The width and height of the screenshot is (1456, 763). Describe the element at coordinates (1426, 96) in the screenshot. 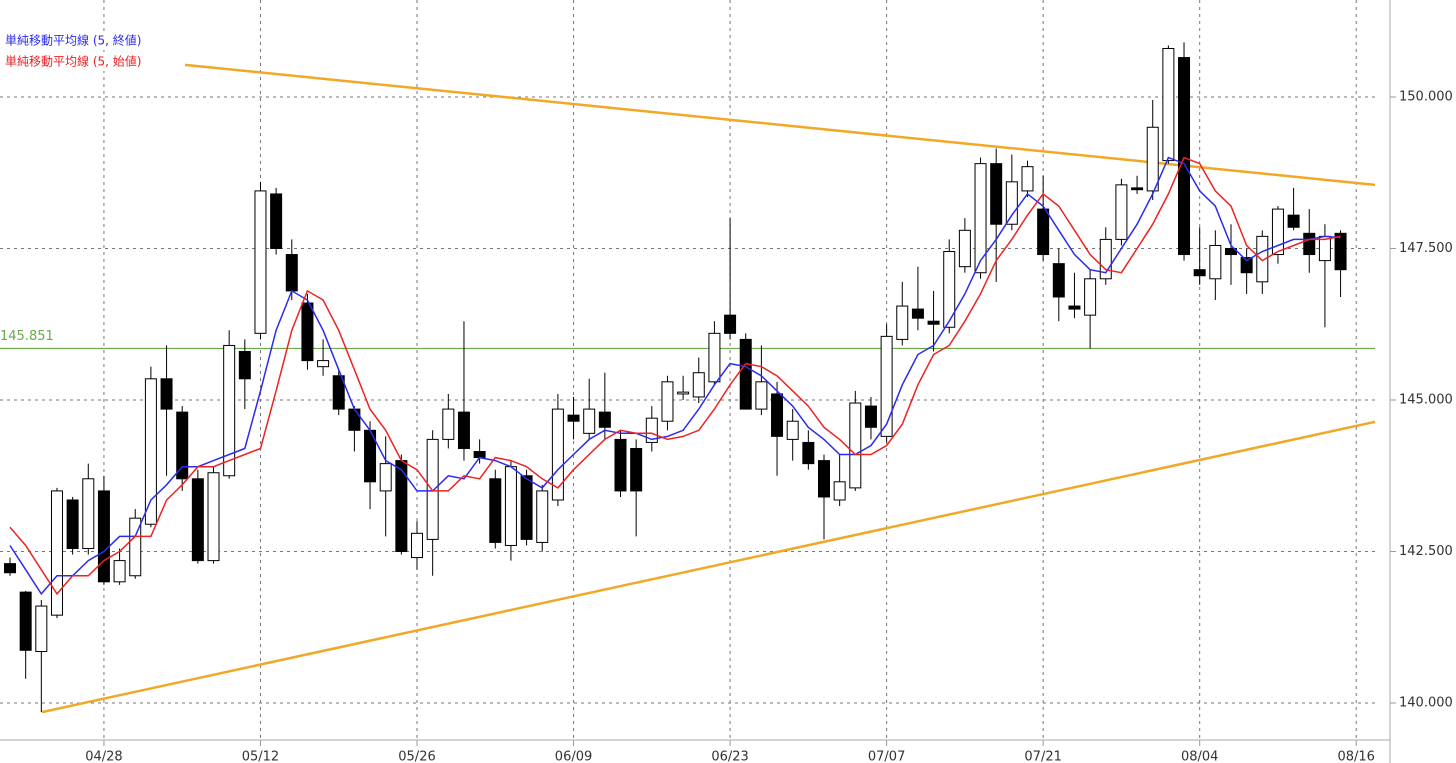

I see `y-tick-label: 150.000` at that location.